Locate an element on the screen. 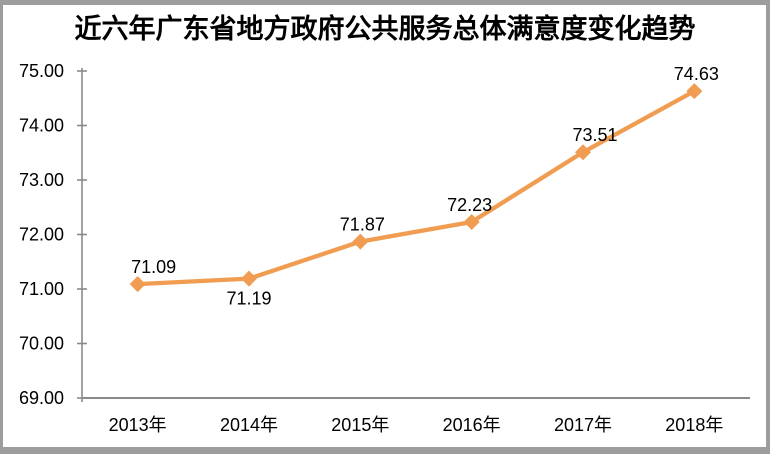 This screenshot has width=770, height=454. data-point-label: 71.87 is located at coordinates (362, 225).